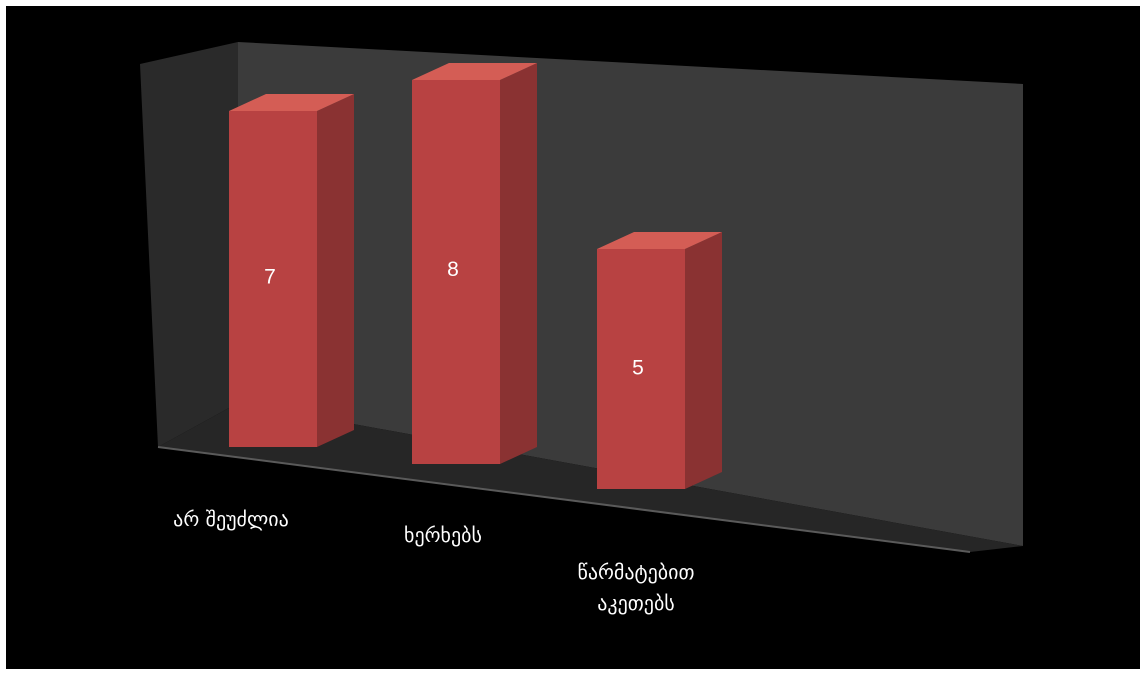 This screenshot has width=1146, height=675. I want to click on bar-2: 5, so click(659, 360).